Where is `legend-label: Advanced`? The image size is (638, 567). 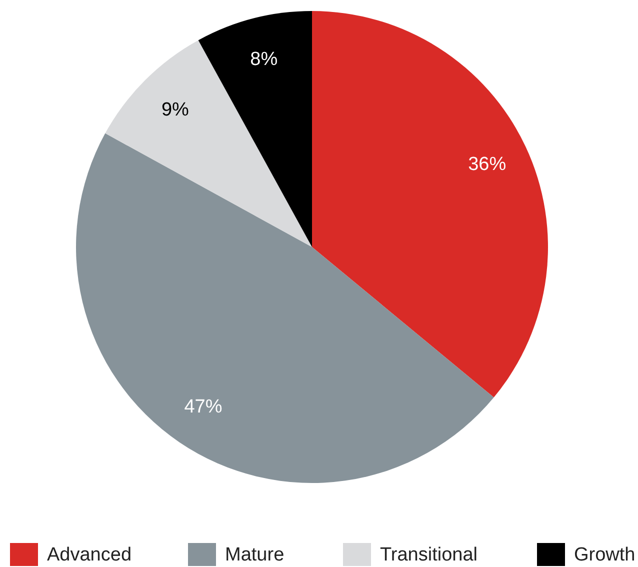
legend-label: Advanced is located at coordinates (89, 555).